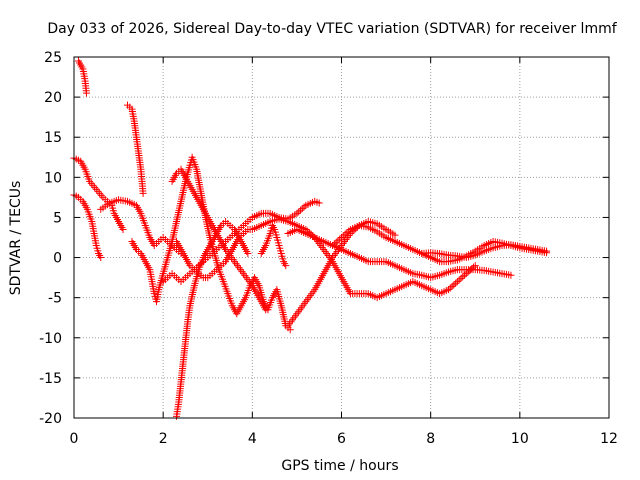  Describe the element at coordinates (87, 226) in the screenshot. I see `series-s3` at that location.